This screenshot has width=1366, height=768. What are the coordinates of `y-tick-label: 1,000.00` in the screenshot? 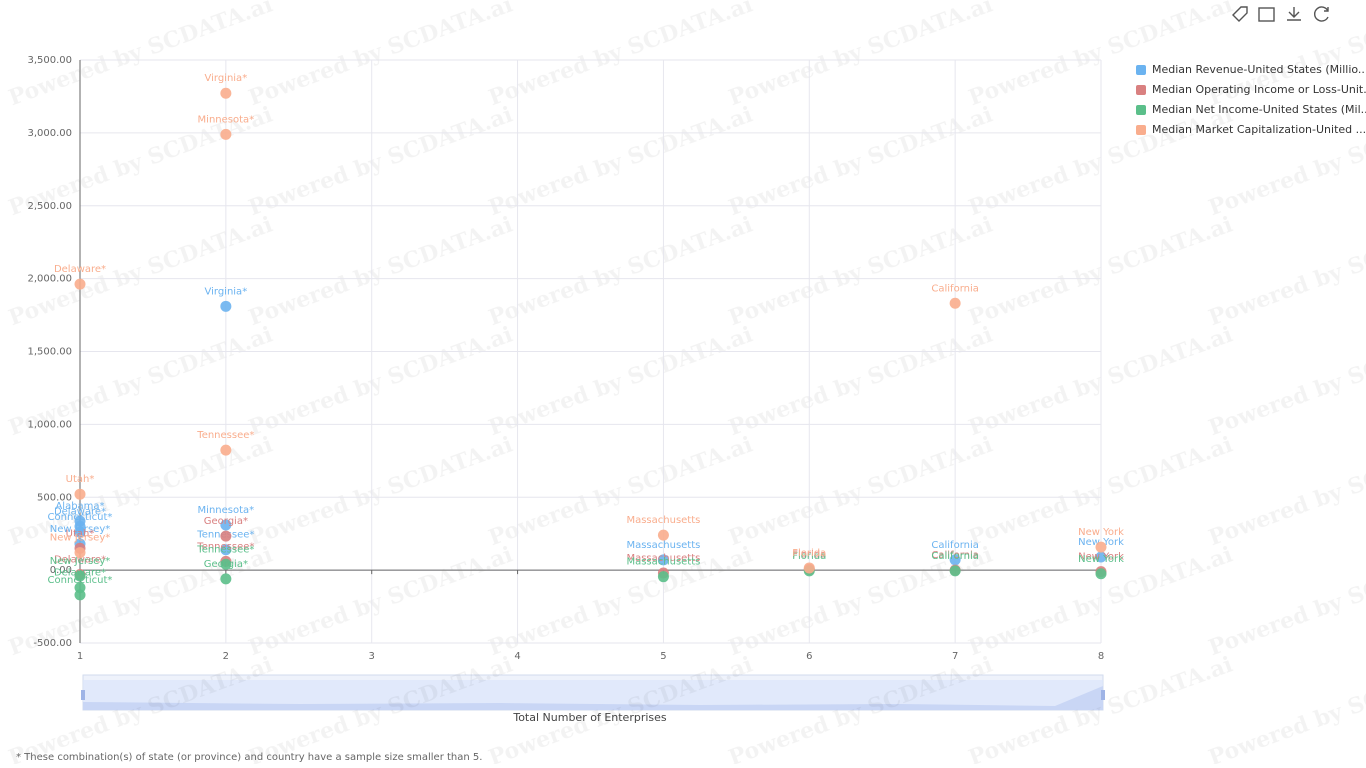 It's located at (49, 424).